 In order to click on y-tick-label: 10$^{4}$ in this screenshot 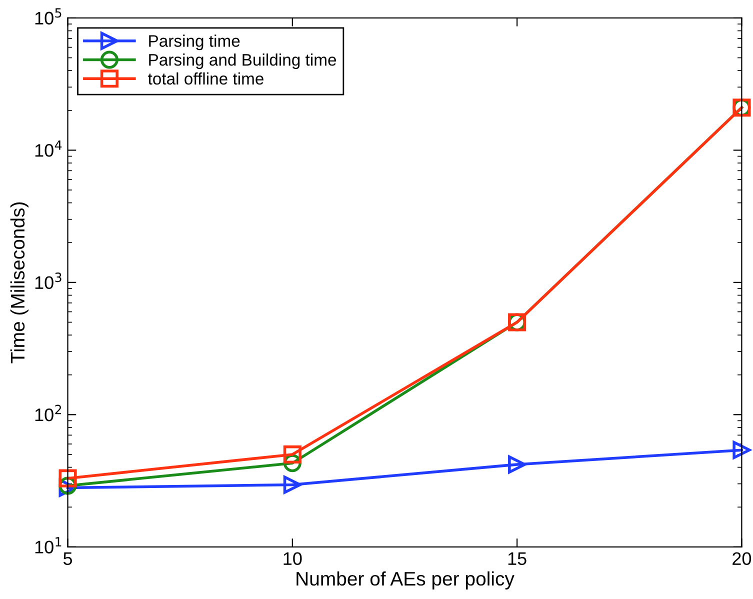, I will do `click(48, 148)`.